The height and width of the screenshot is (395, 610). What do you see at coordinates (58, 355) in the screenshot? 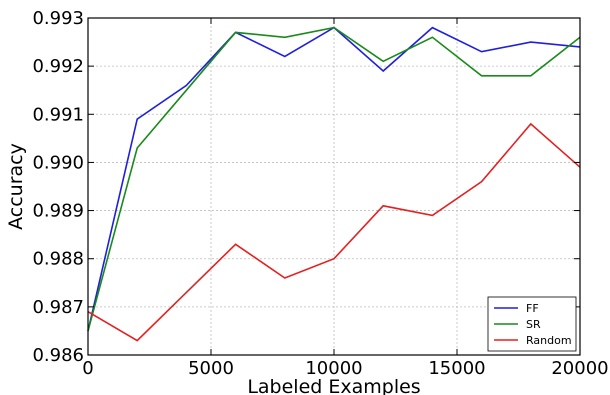
I see `y-tick-label: 0.986` at bounding box center [58, 355].